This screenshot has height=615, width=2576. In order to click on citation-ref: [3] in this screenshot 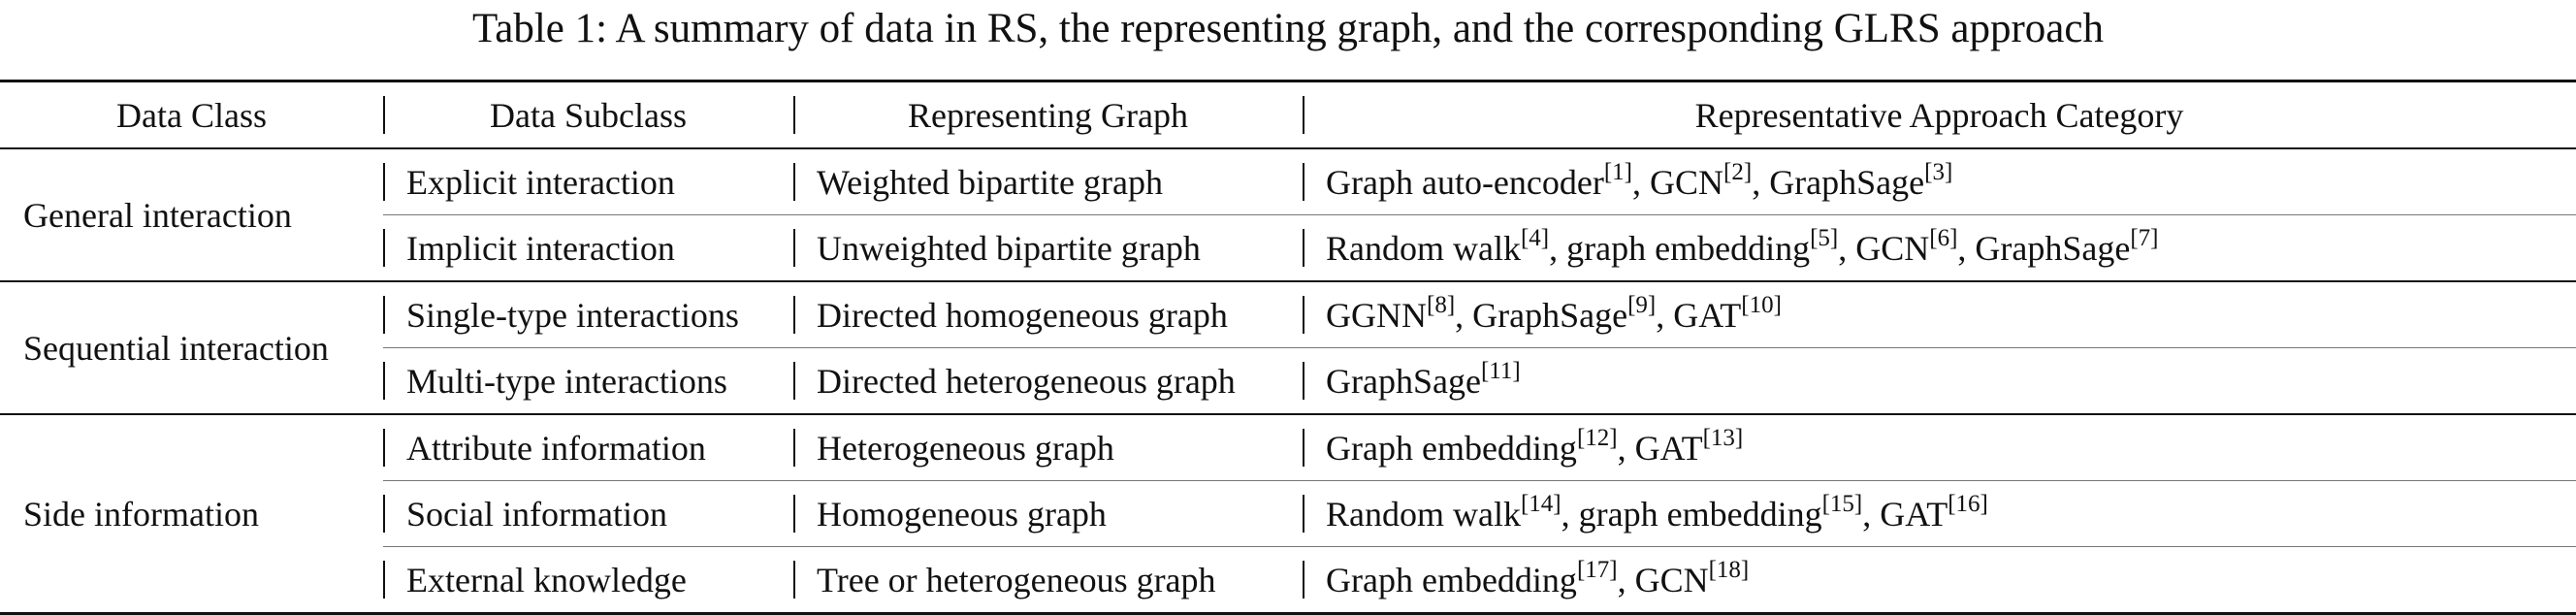, I will do `click(1938, 171)`.